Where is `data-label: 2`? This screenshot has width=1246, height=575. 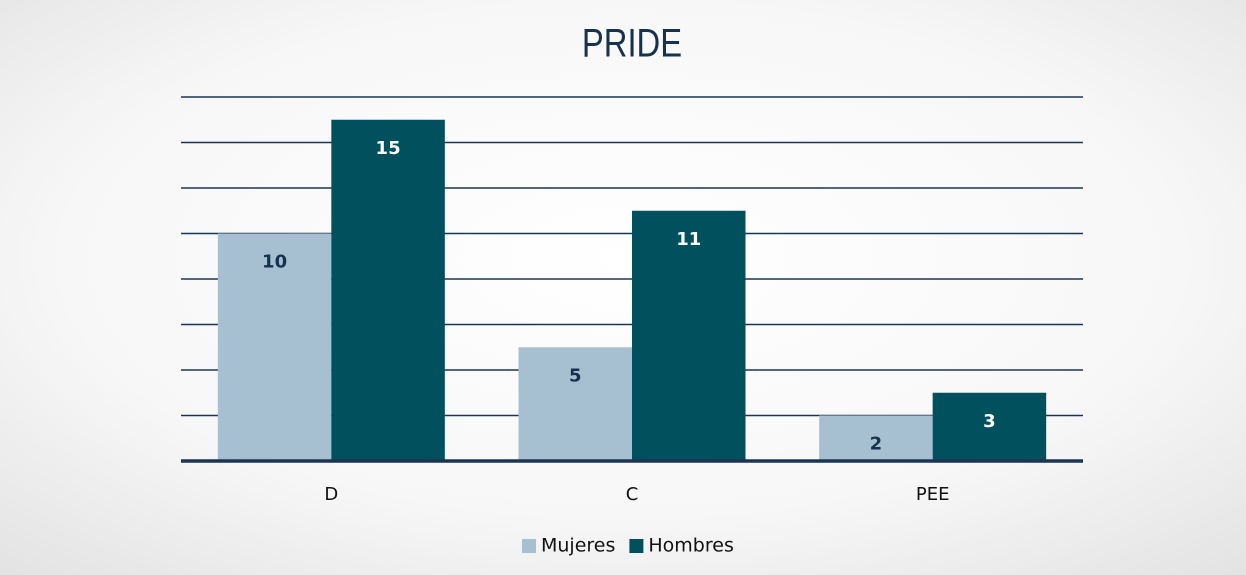 data-label: 2 is located at coordinates (876, 444).